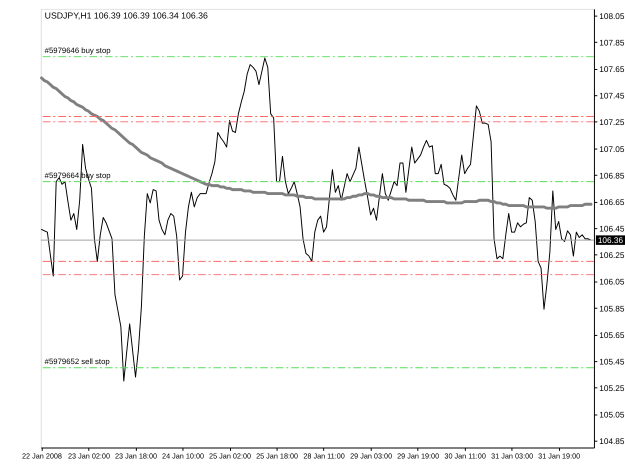  What do you see at coordinates (77, 361) in the screenshot?
I see `ref-line-label: #5979652 sell stop` at bounding box center [77, 361].